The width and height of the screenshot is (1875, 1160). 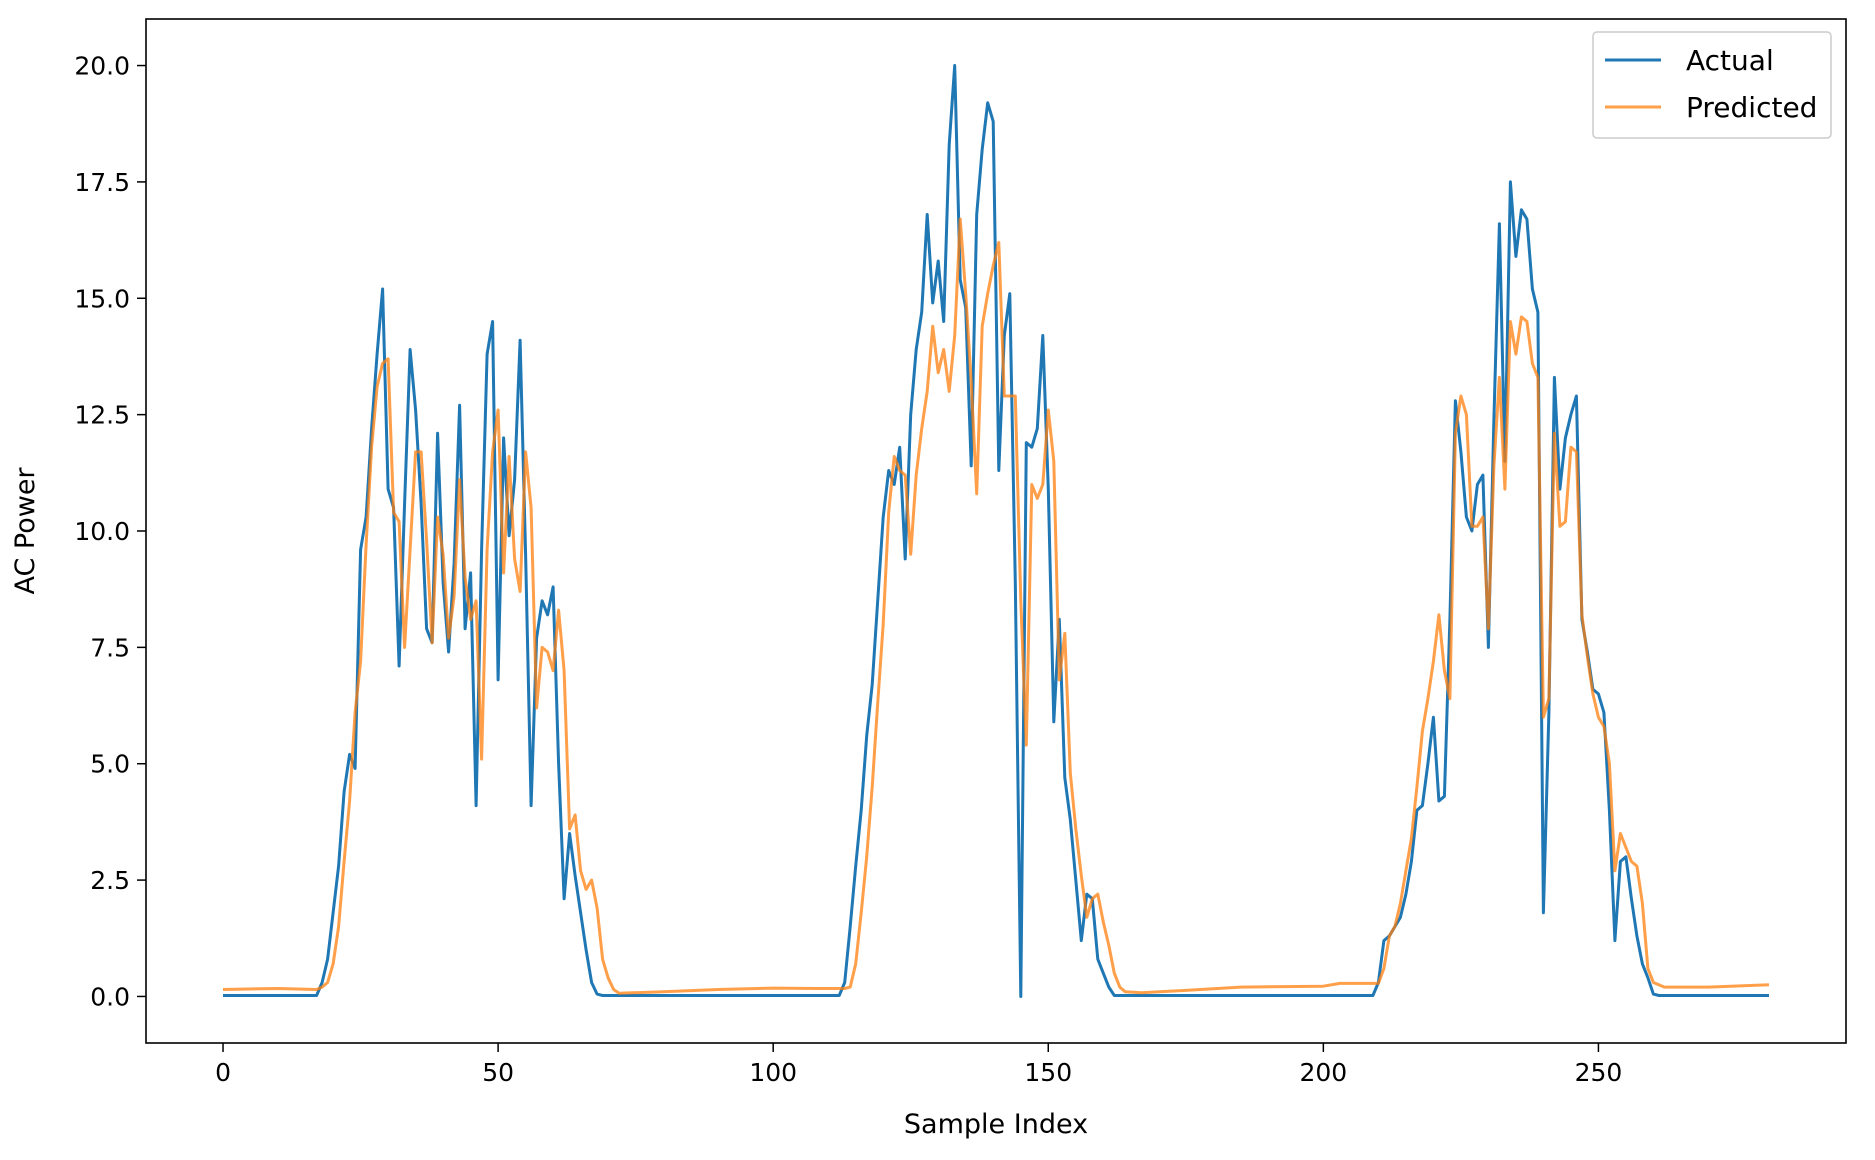 I want to click on legend: Actual Predicted, so click(x=1712, y=85).